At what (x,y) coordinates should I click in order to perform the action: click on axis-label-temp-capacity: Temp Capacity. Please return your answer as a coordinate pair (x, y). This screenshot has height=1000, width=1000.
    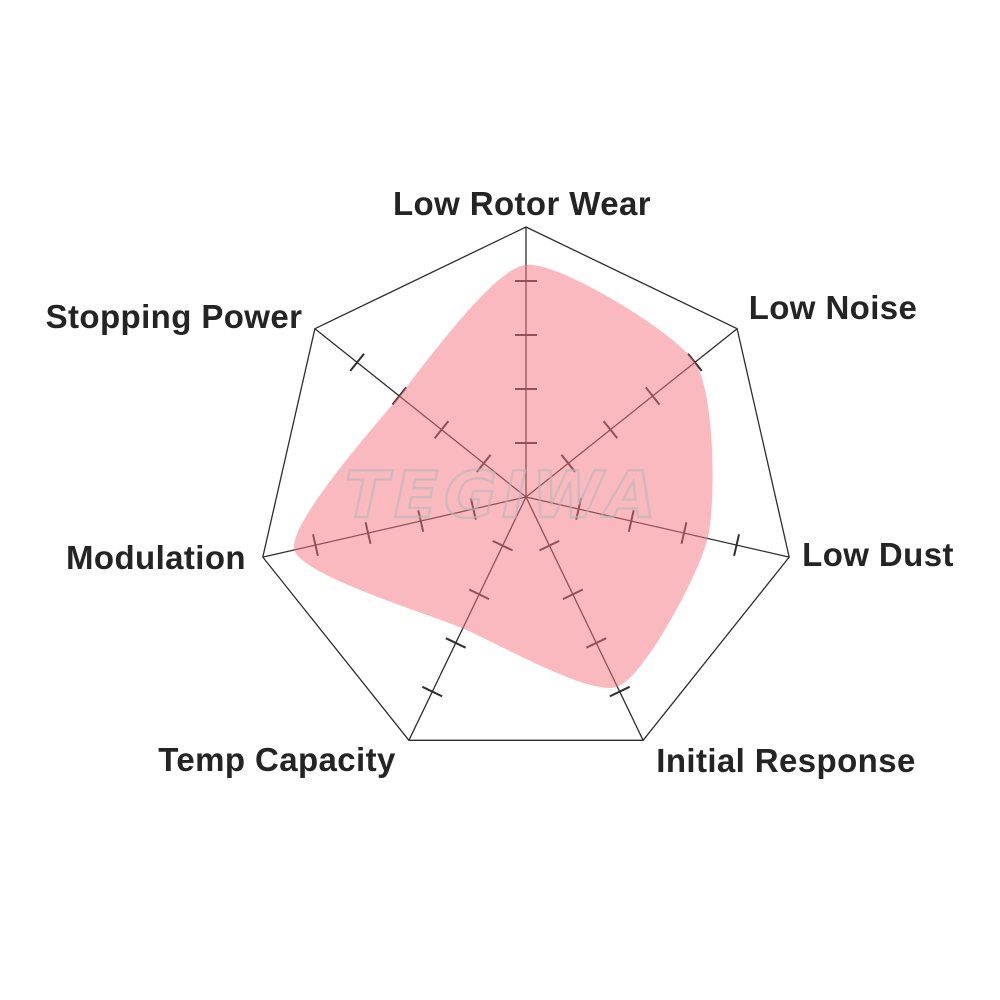
    Looking at the image, I should click on (277, 759).